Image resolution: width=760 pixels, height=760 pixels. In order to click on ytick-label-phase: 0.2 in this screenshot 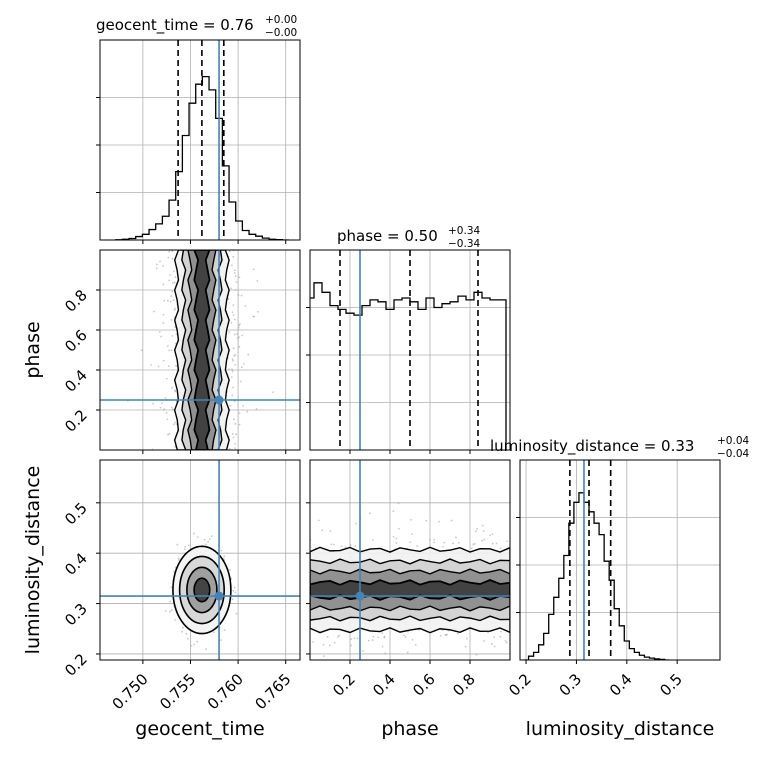, I will do `click(76, 421)`.